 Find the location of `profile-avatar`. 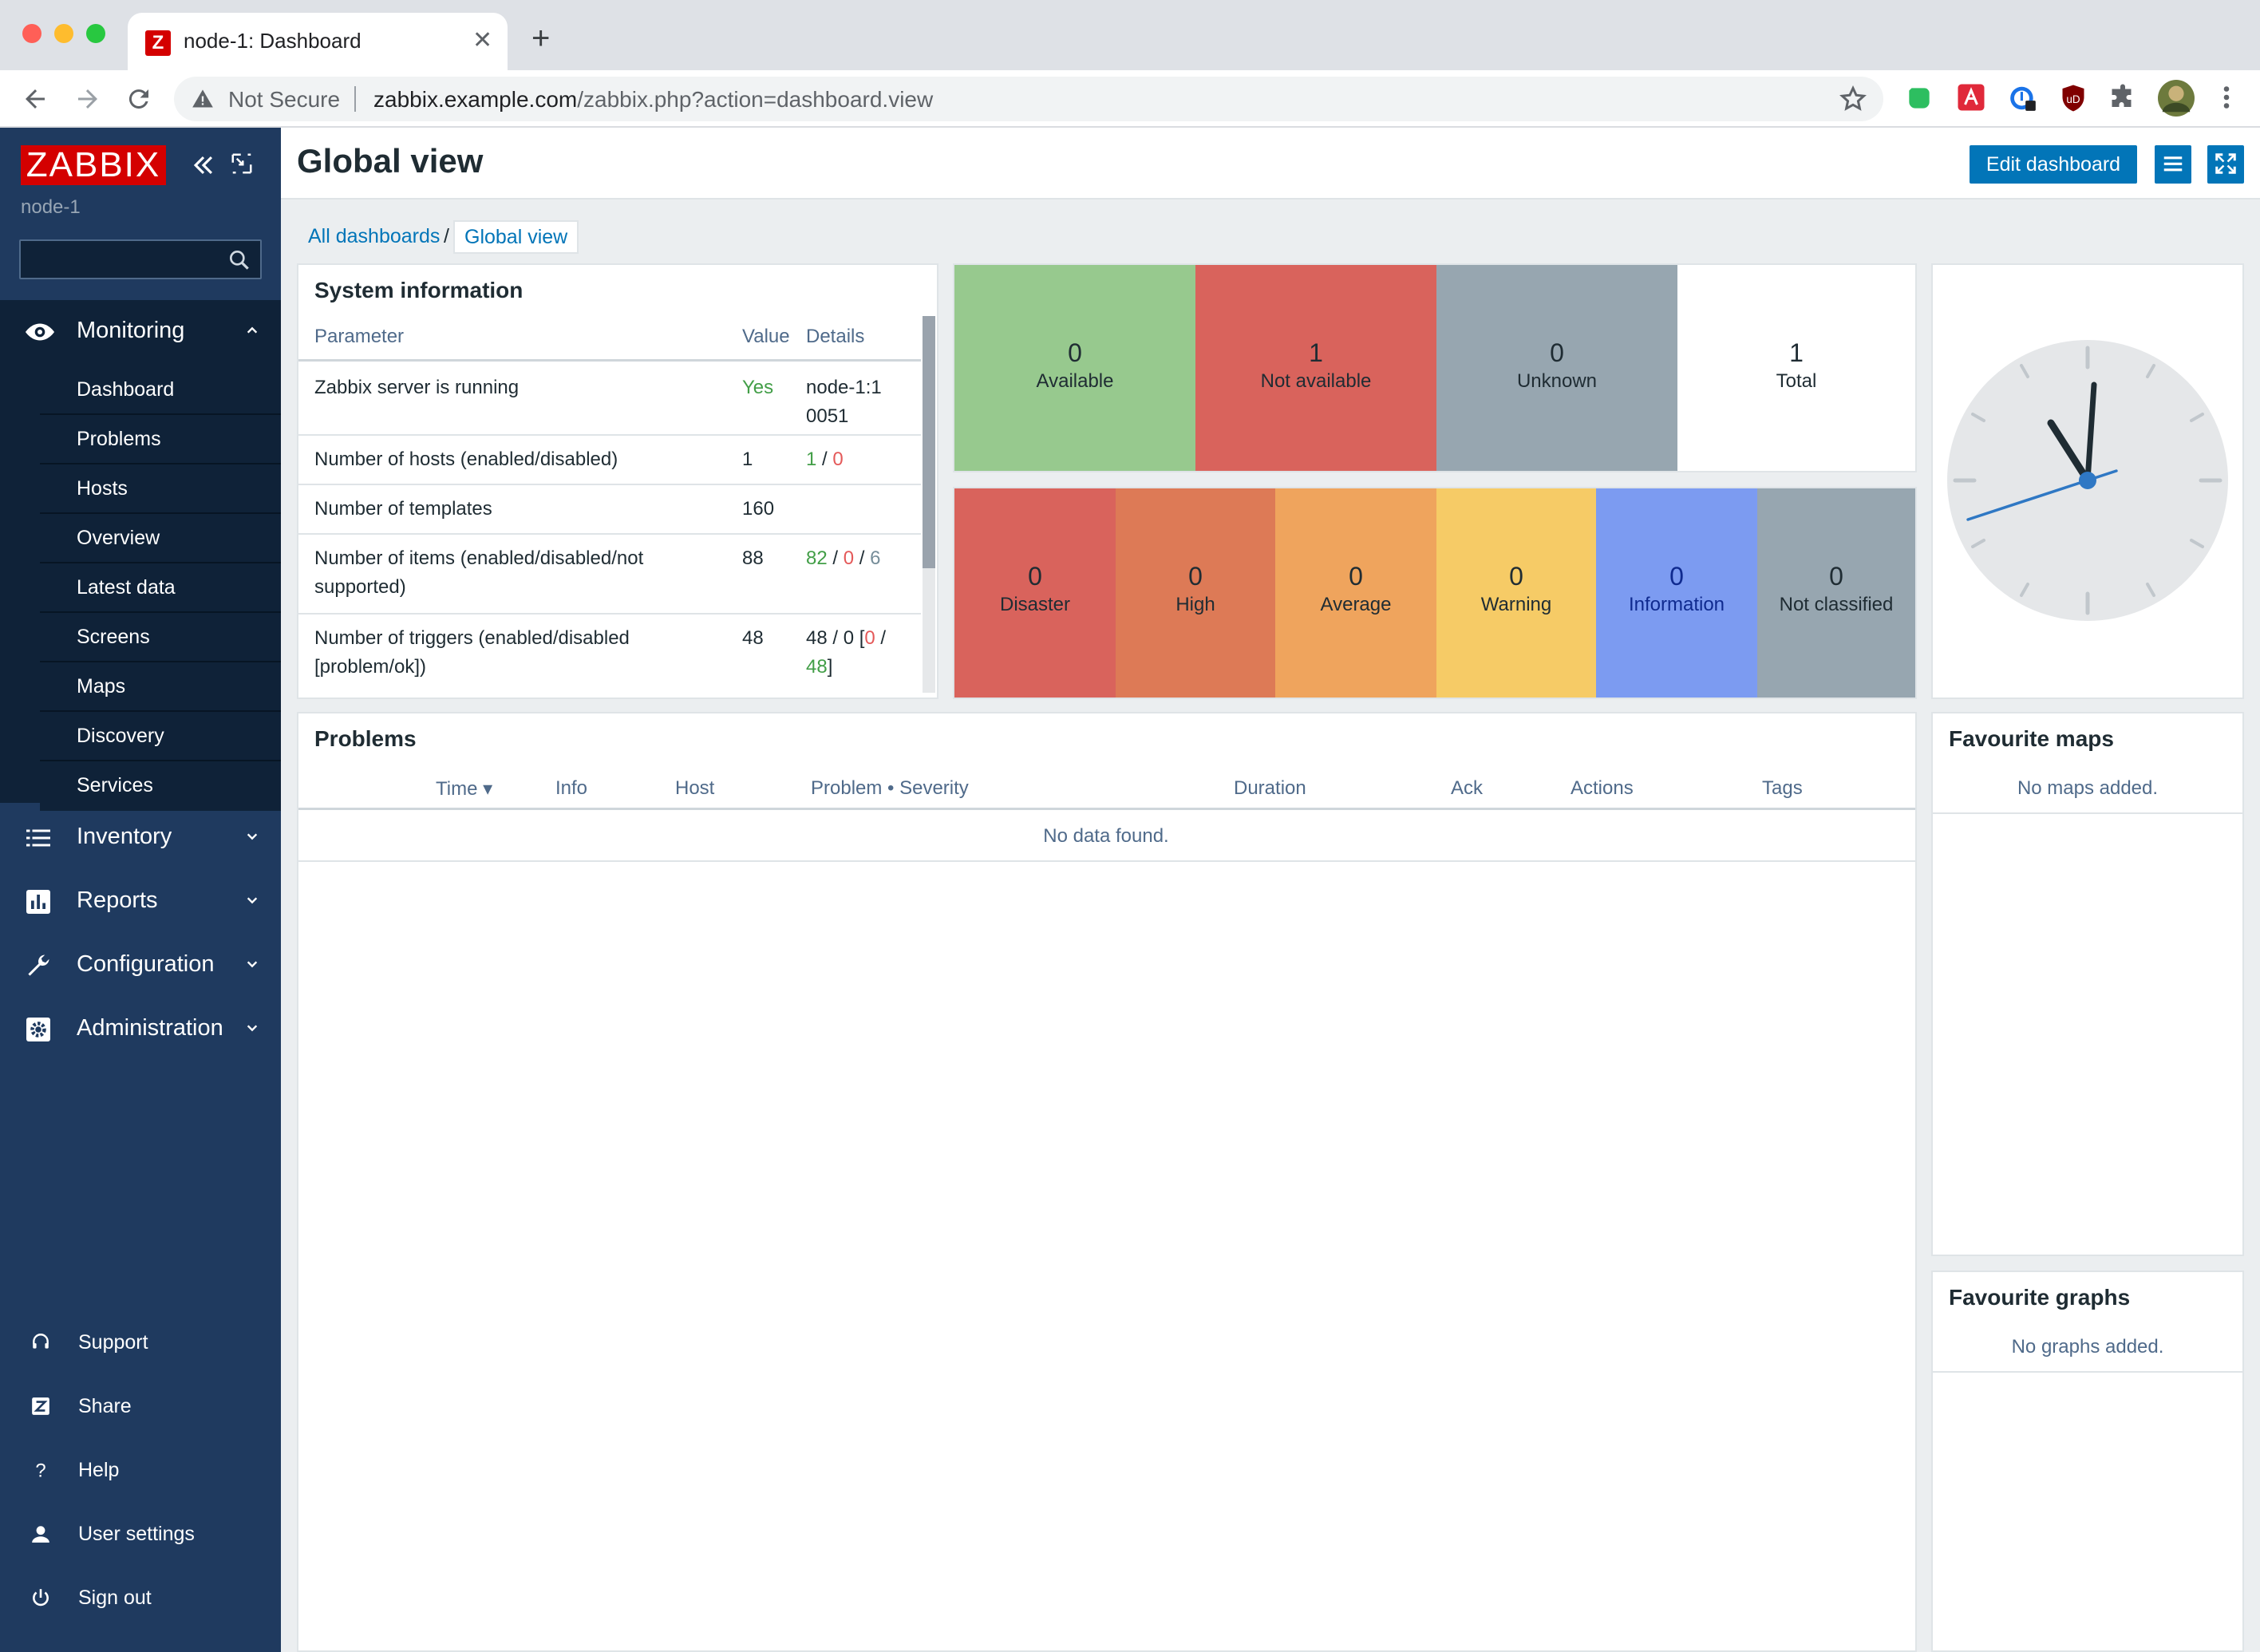

profile-avatar is located at coordinates (2176, 98).